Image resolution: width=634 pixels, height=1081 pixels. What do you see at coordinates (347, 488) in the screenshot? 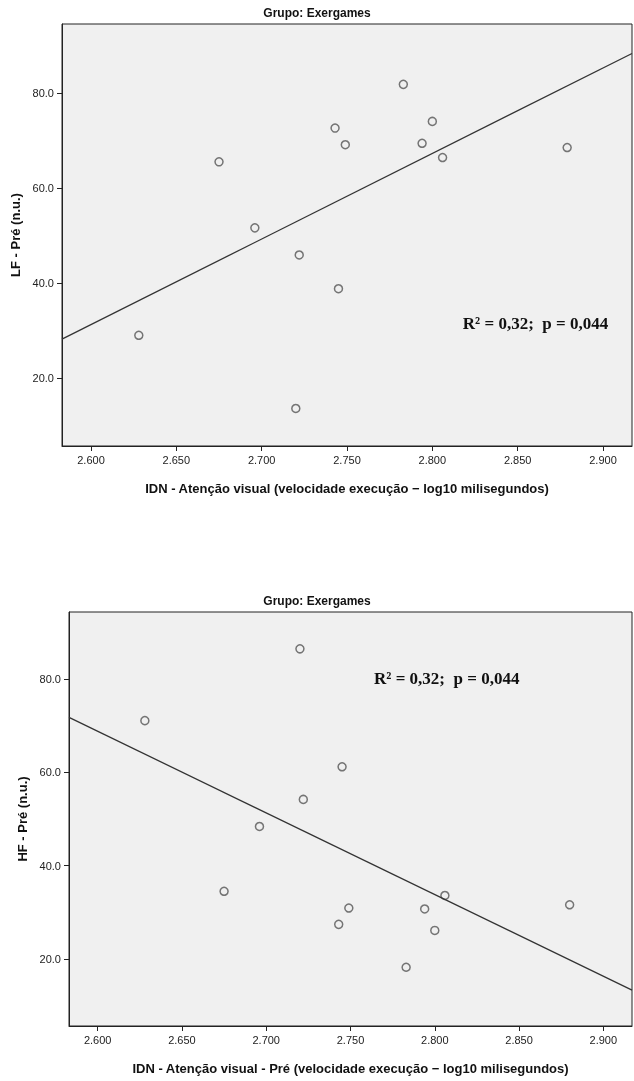
I see `x-axis-title: IDN - Atenção visual (velocidade execução − log10 milisegundos)` at bounding box center [347, 488].